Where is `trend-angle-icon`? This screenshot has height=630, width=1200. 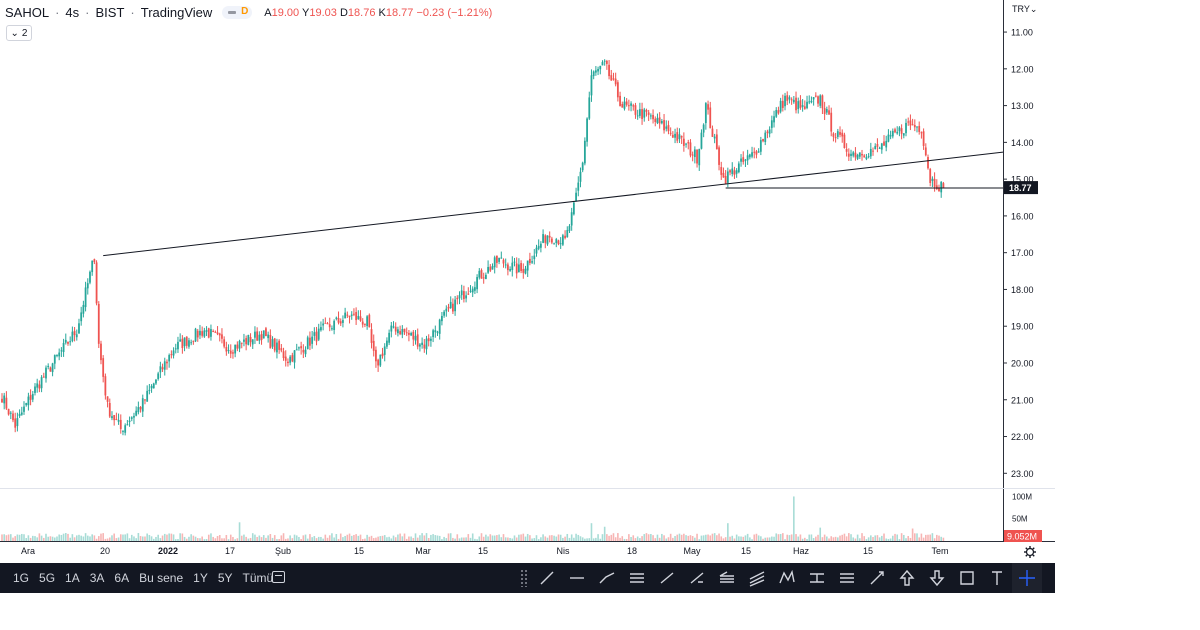 trend-angle-icon is located at coordinates (607, 578).